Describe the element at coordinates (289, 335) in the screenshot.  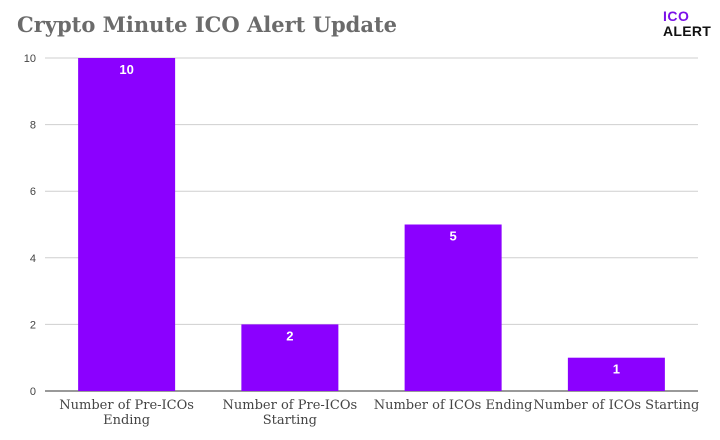
I see `bar-value-label: 2` at that location.